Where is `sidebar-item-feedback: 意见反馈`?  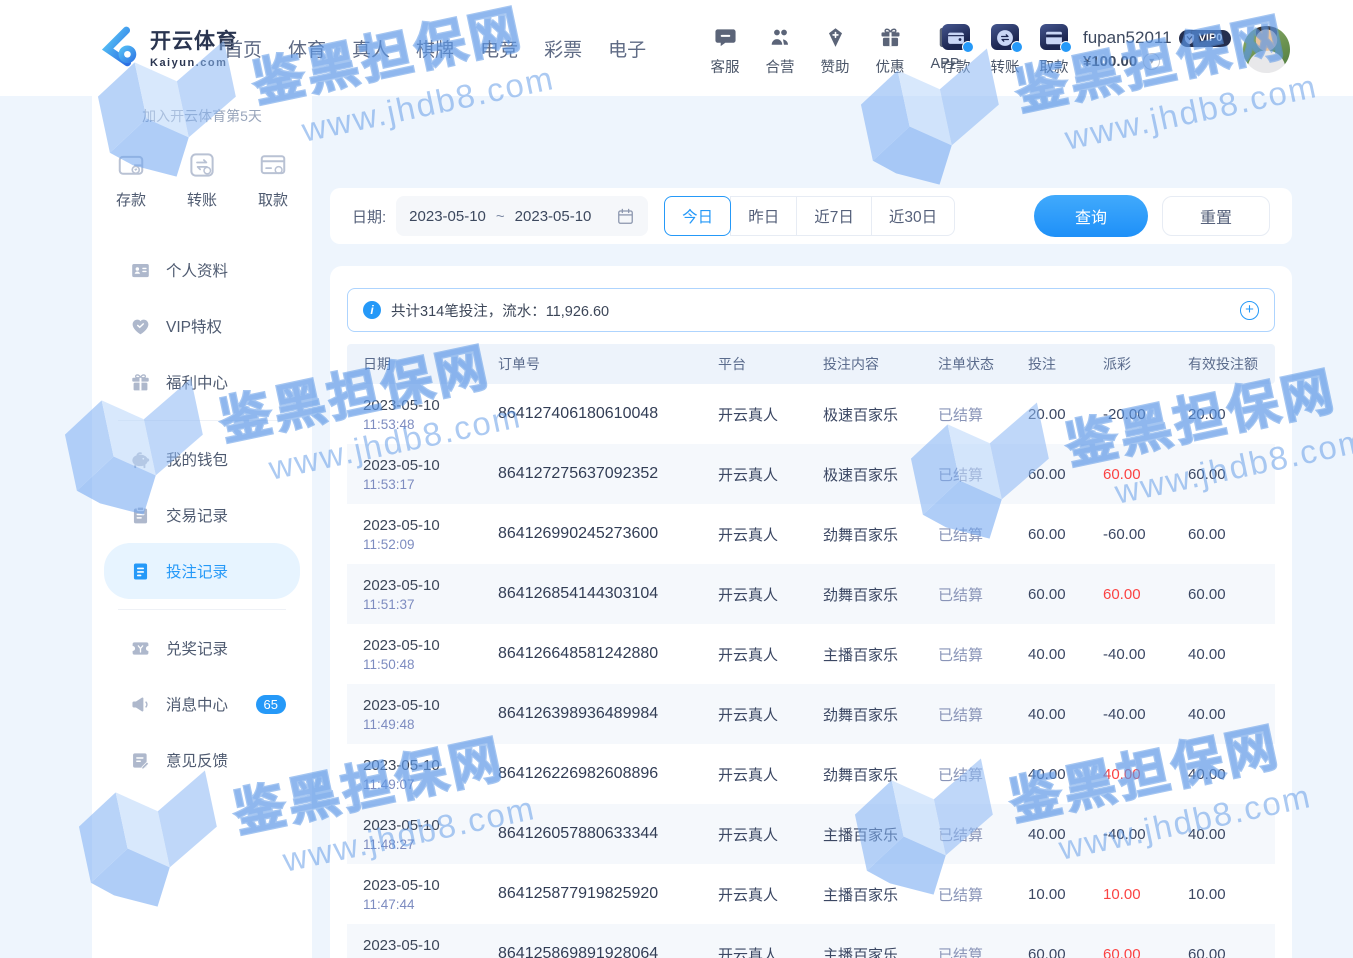 sidebar-item-feedback: 意见反馈 is located at coordinates (202, 760).